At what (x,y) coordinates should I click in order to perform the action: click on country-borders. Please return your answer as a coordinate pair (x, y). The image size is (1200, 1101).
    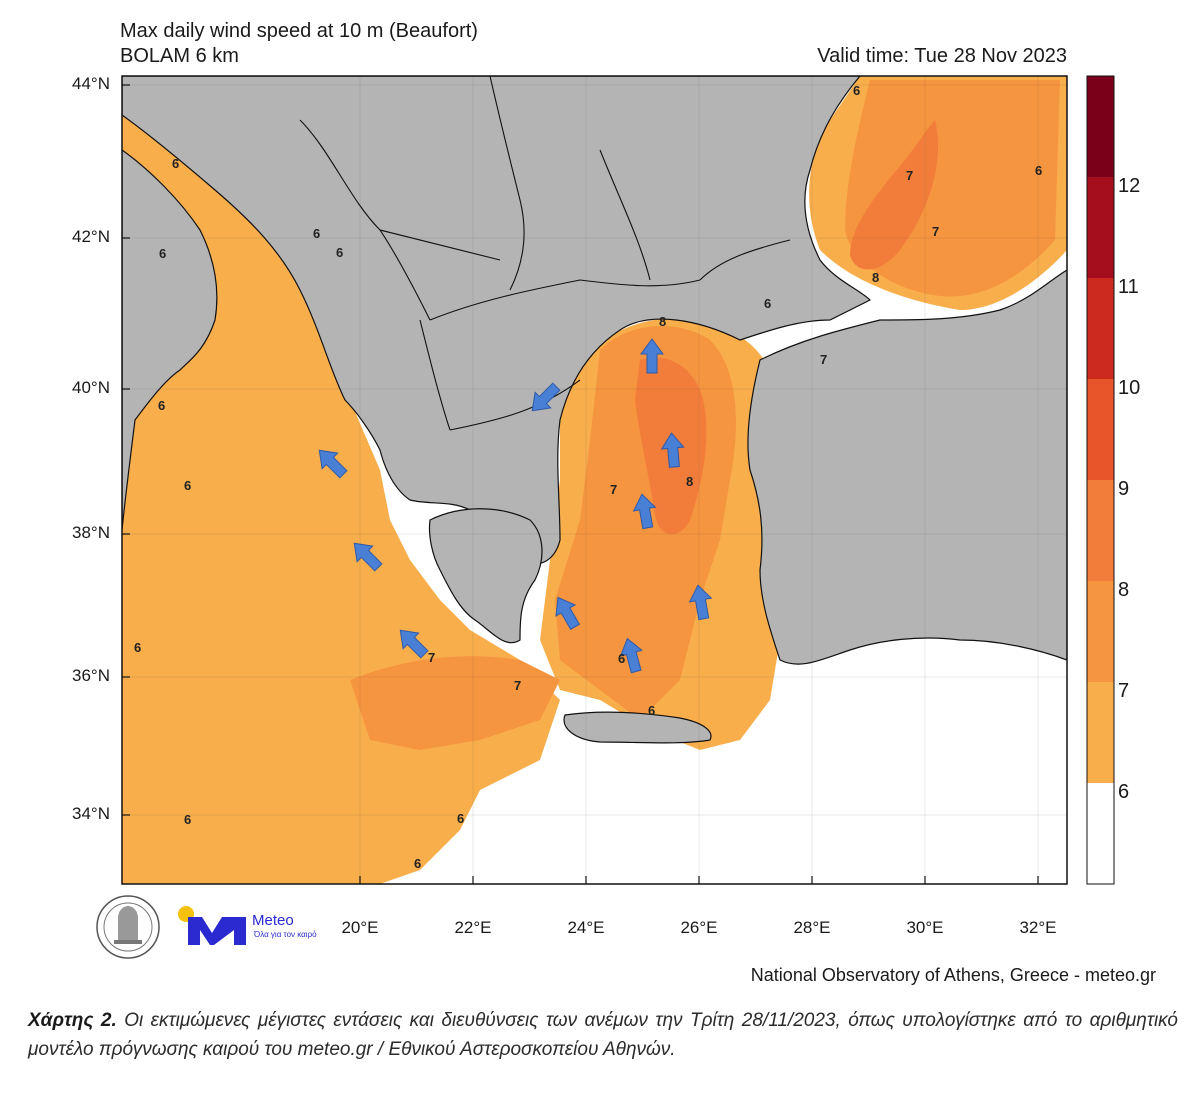
    Looking at the image, I should click on (545, 253).